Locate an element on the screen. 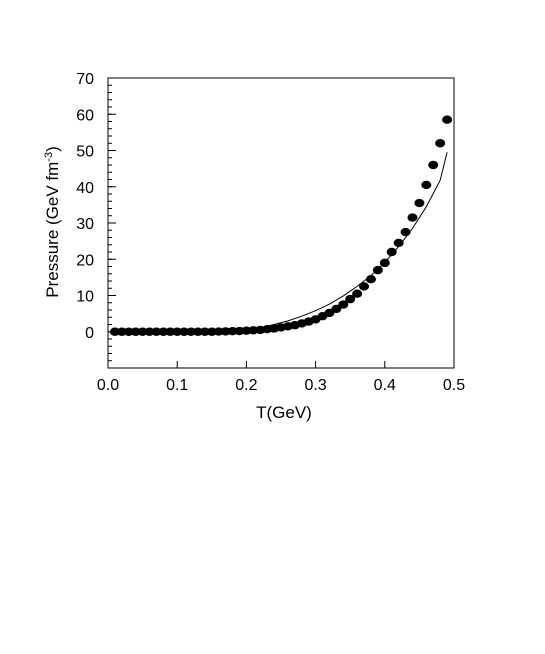 The image size is (545, 654). y-tick-label: 0 is located at coordinates (89, 333).